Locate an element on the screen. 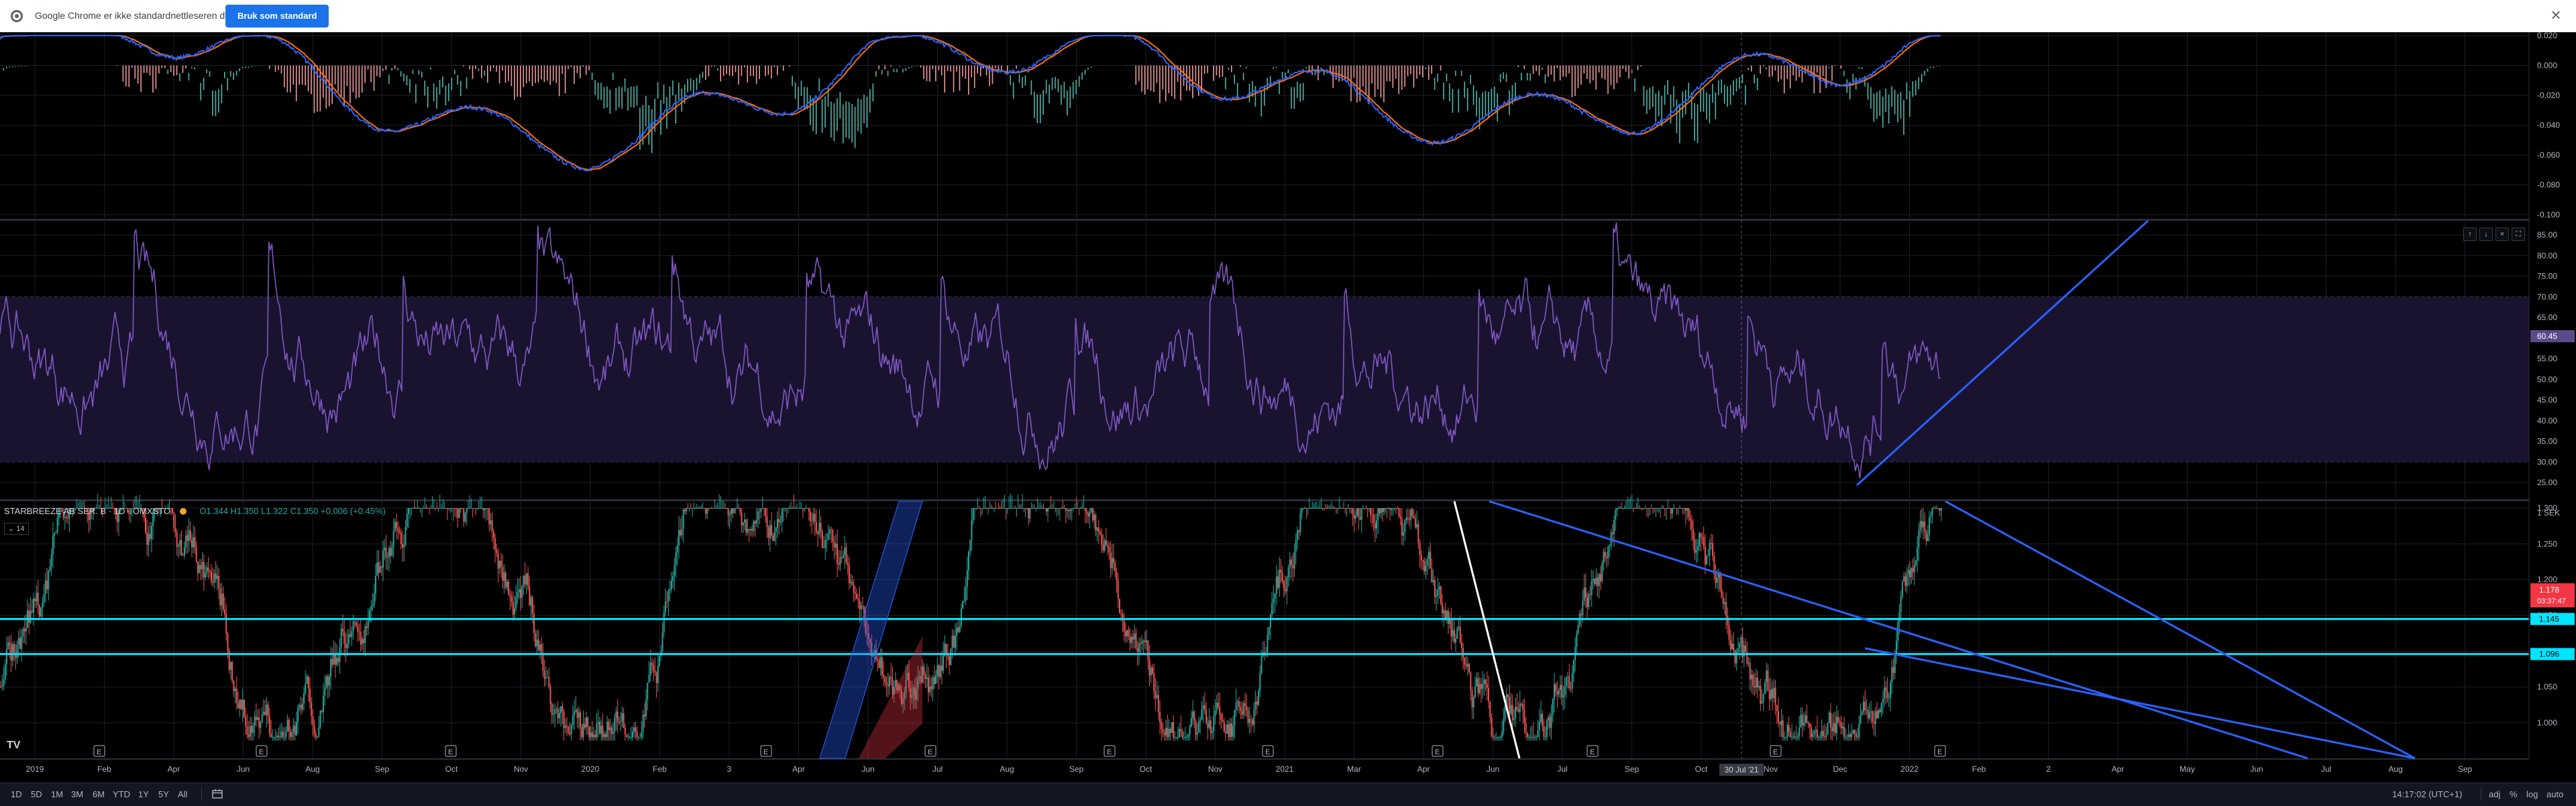  adj-toggle: adj is located at coordinates (2494, 794).